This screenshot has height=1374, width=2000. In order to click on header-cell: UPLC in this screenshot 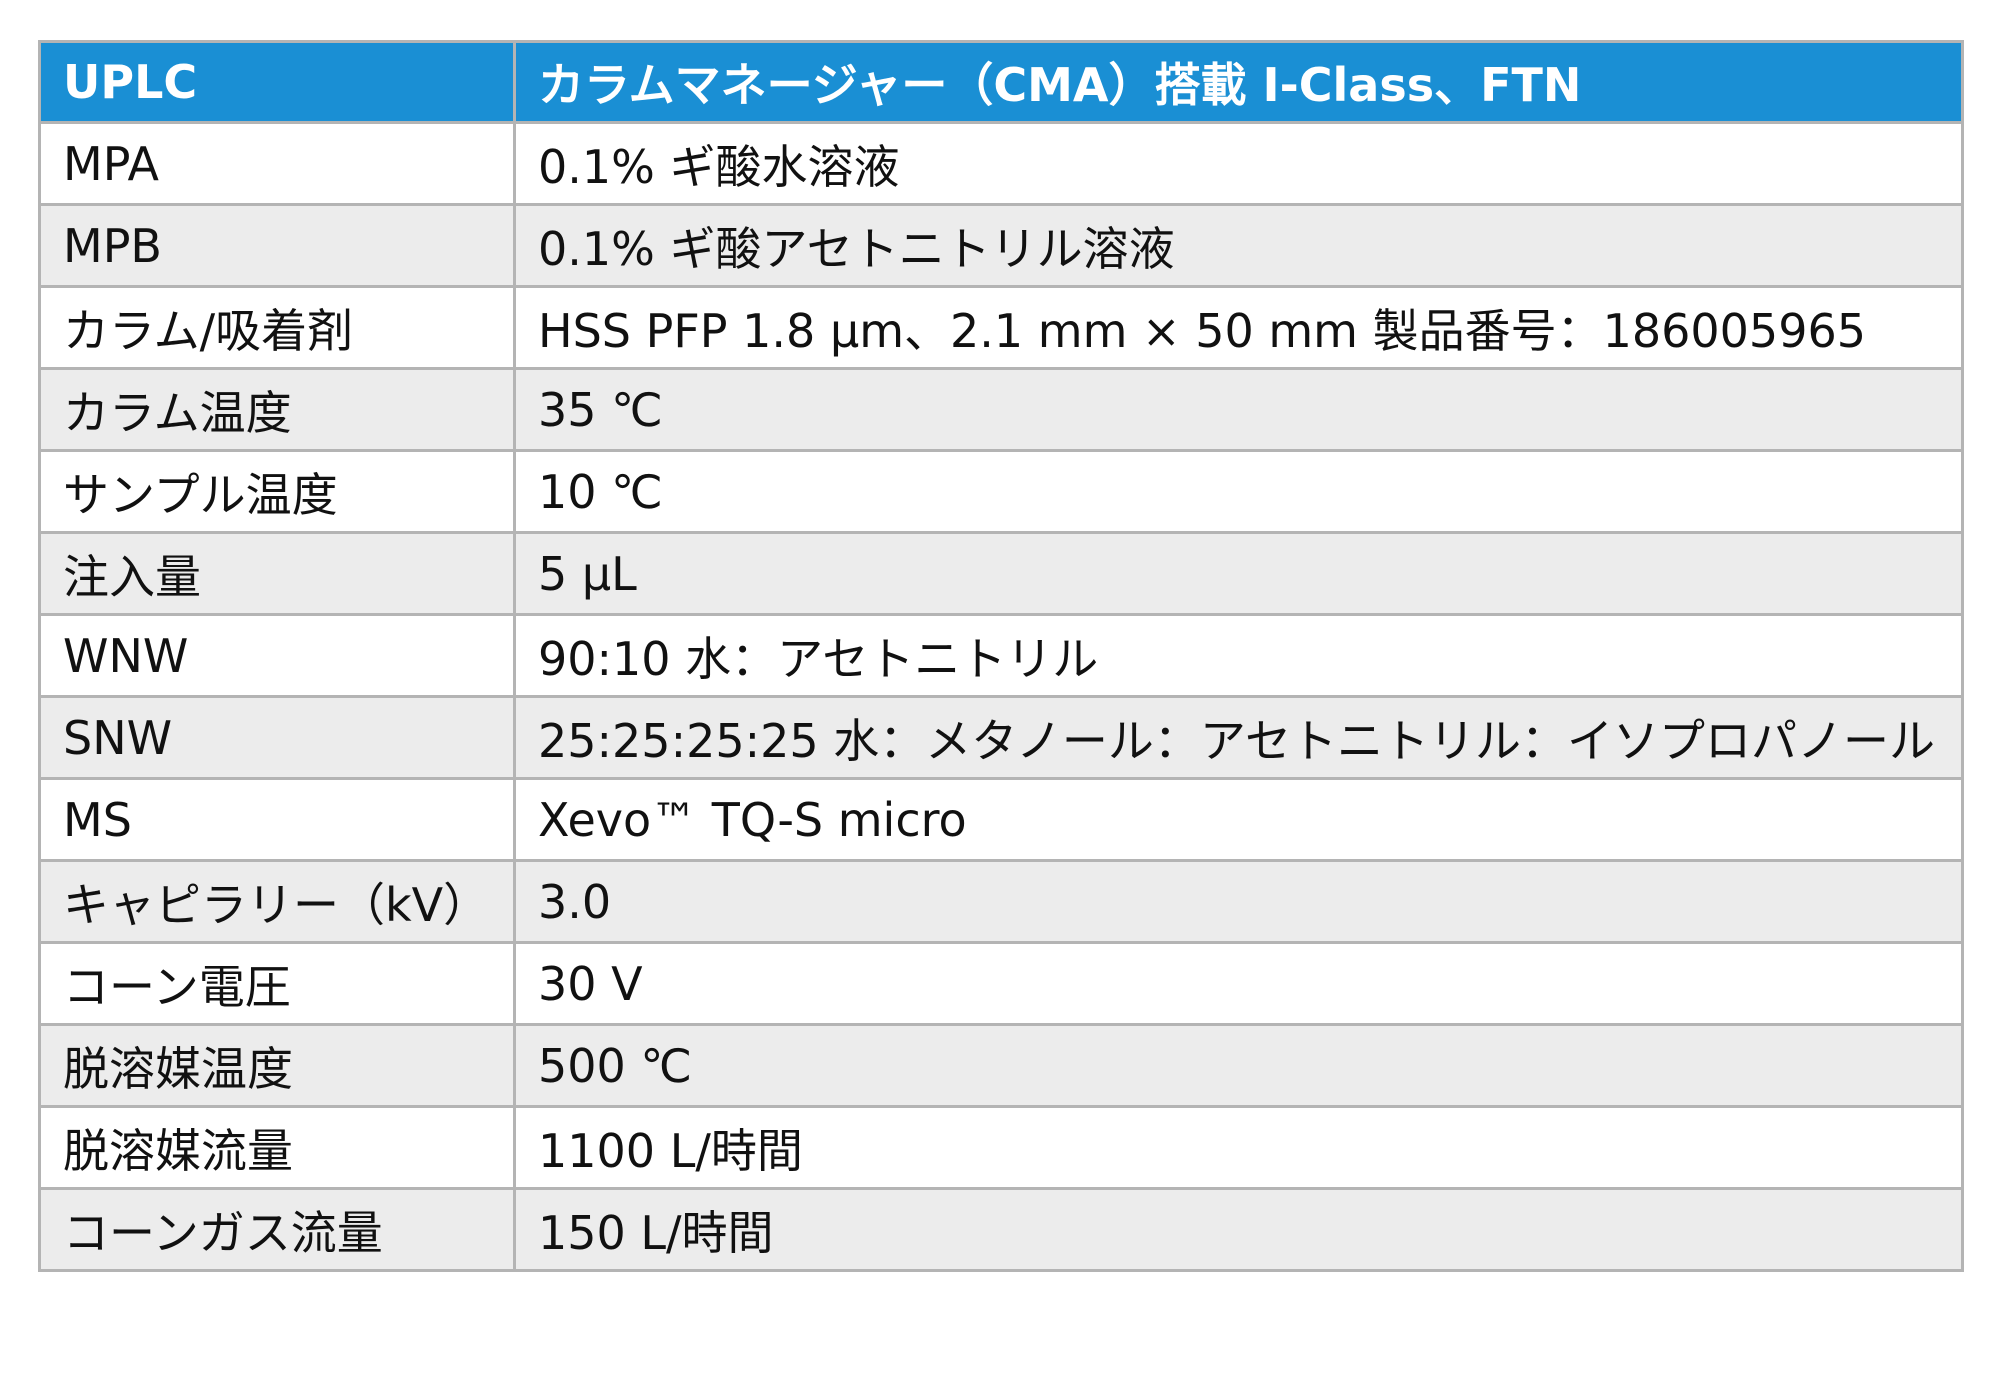, I will do `click(277, 82)`.